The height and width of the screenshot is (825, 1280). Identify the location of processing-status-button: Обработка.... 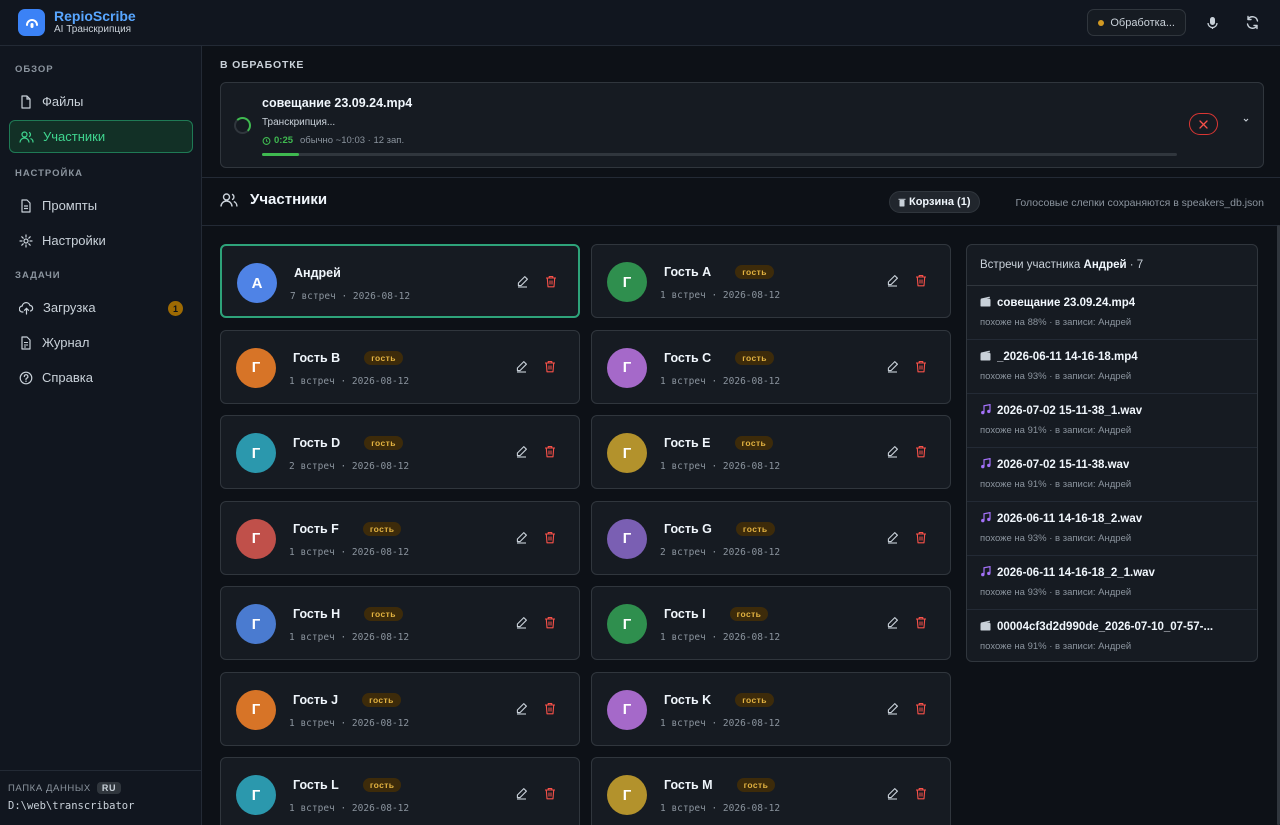
(1136, 22).